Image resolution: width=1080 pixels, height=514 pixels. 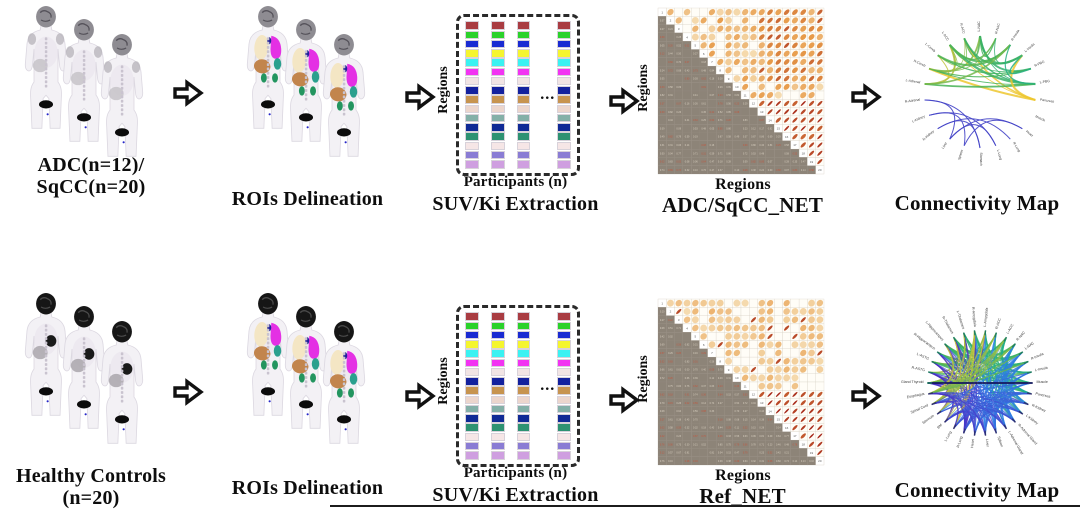 I want to click on svg-text: 0.71, so click(x=678, y=328).